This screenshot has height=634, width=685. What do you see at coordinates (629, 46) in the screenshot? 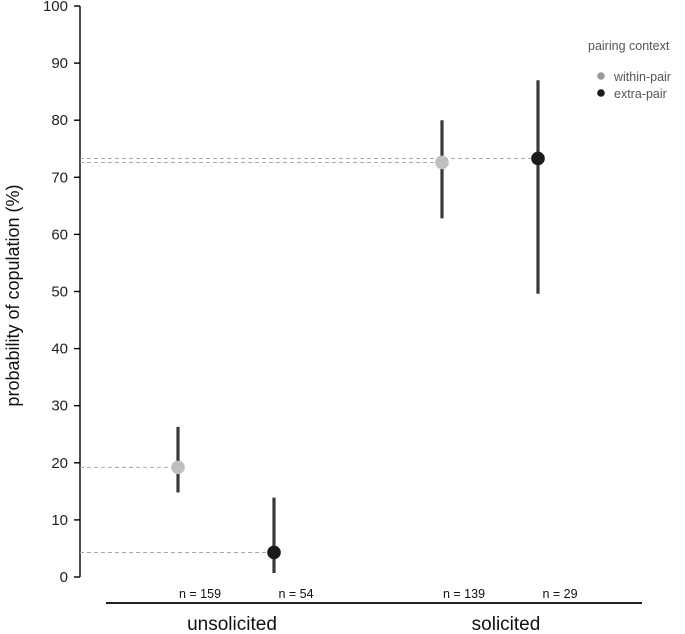
I see `legend-title: pairing context` at bounding box center [629, 46].